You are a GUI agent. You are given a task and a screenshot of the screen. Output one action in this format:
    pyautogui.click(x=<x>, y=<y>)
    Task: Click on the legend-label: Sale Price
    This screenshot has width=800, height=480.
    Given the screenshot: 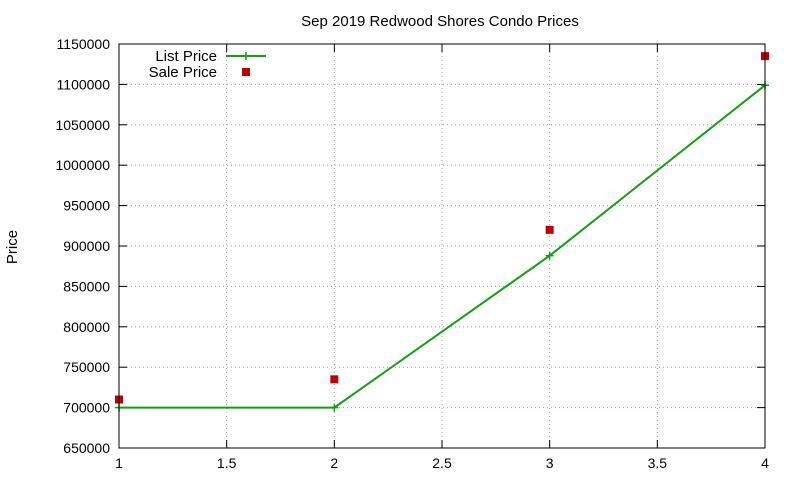 What is the action you would take?
    pyautogui.click(x=183, y=72)
    